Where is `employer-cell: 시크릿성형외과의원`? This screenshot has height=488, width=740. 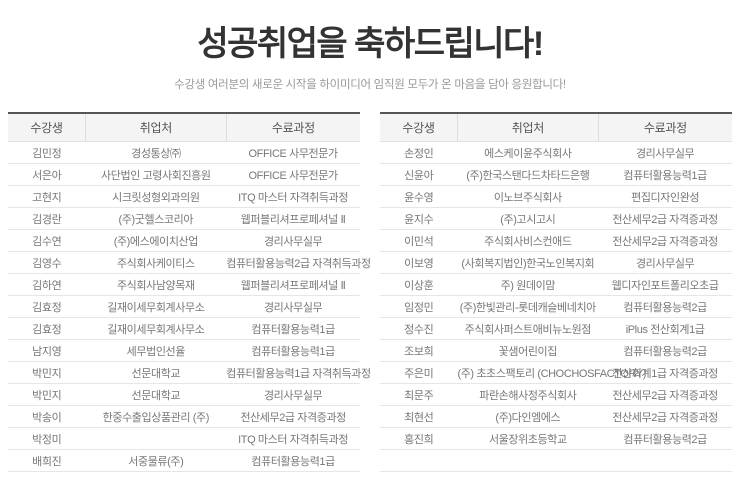
employer-cell: 시크릿성형외과의원 is located at coordinates (156, 197).